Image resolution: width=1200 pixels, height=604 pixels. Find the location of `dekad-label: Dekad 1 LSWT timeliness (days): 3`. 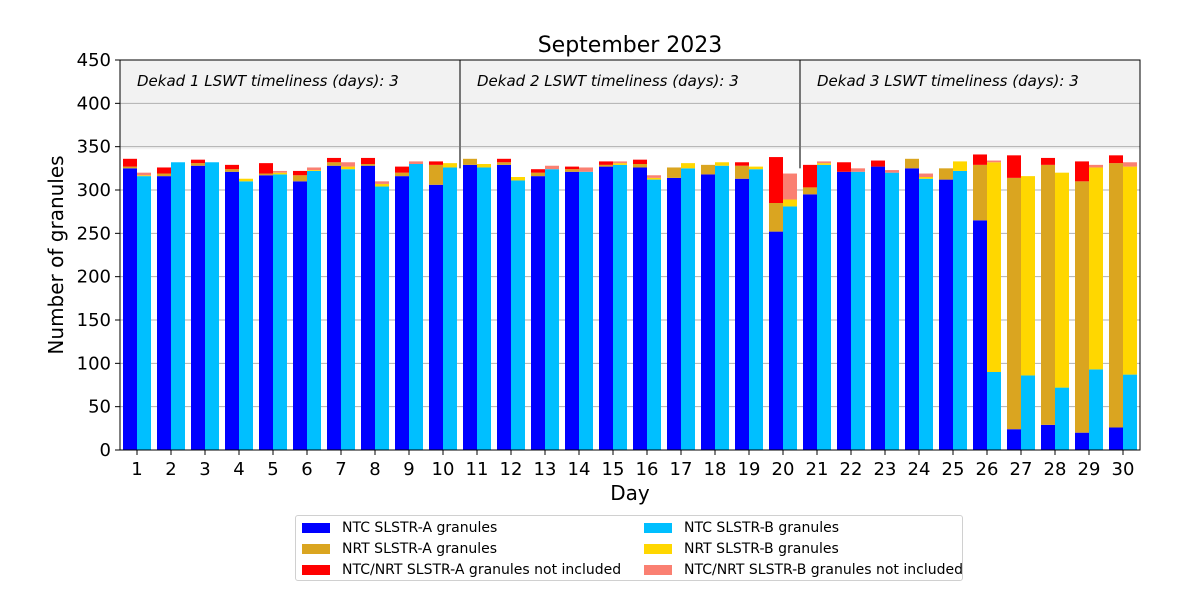

dekad-label: Dekad 1 LSWT timeliness (days): 3 is located at coordinates (268, 81).